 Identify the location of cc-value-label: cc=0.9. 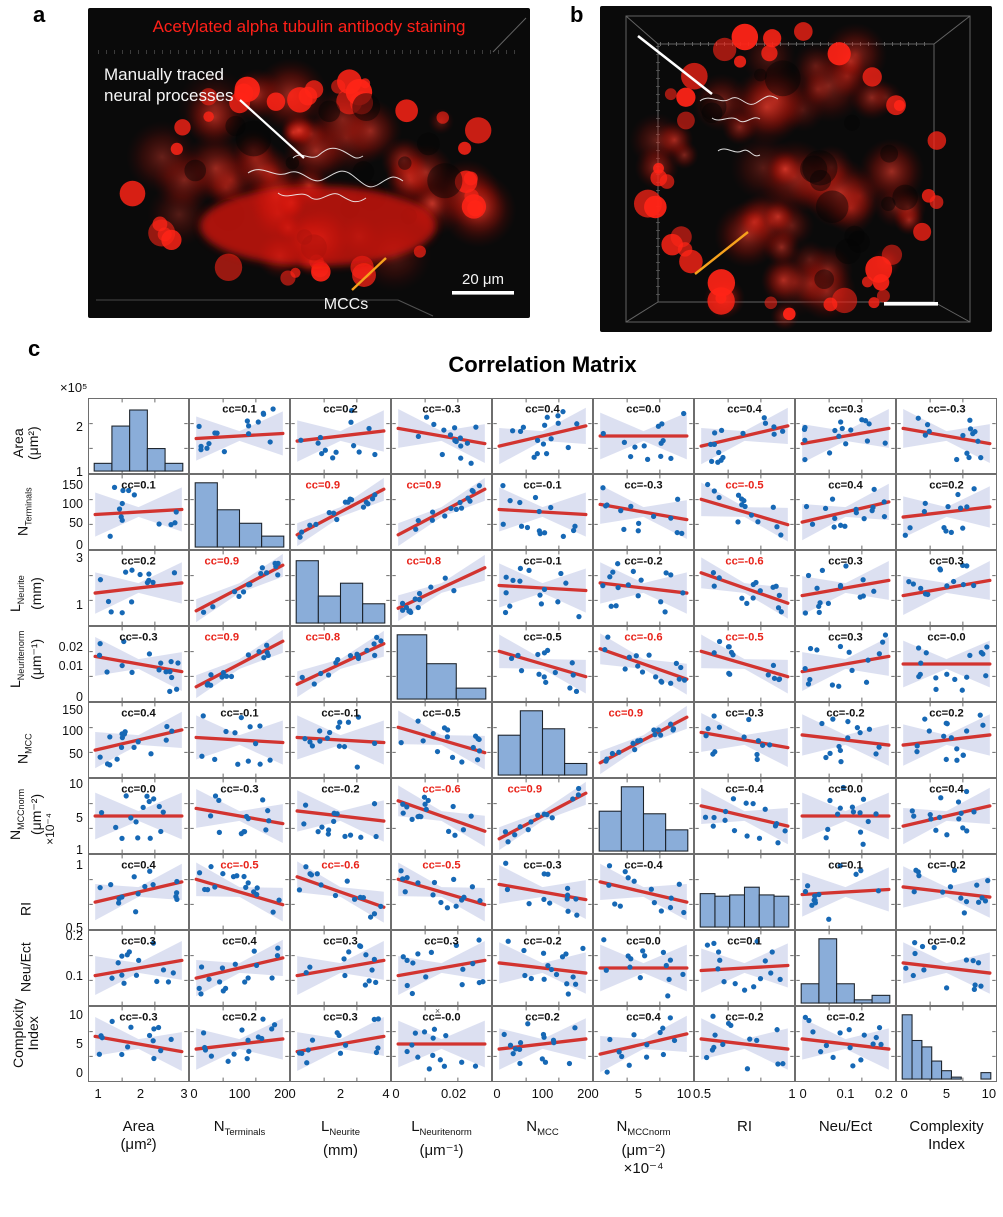
(222, 562).